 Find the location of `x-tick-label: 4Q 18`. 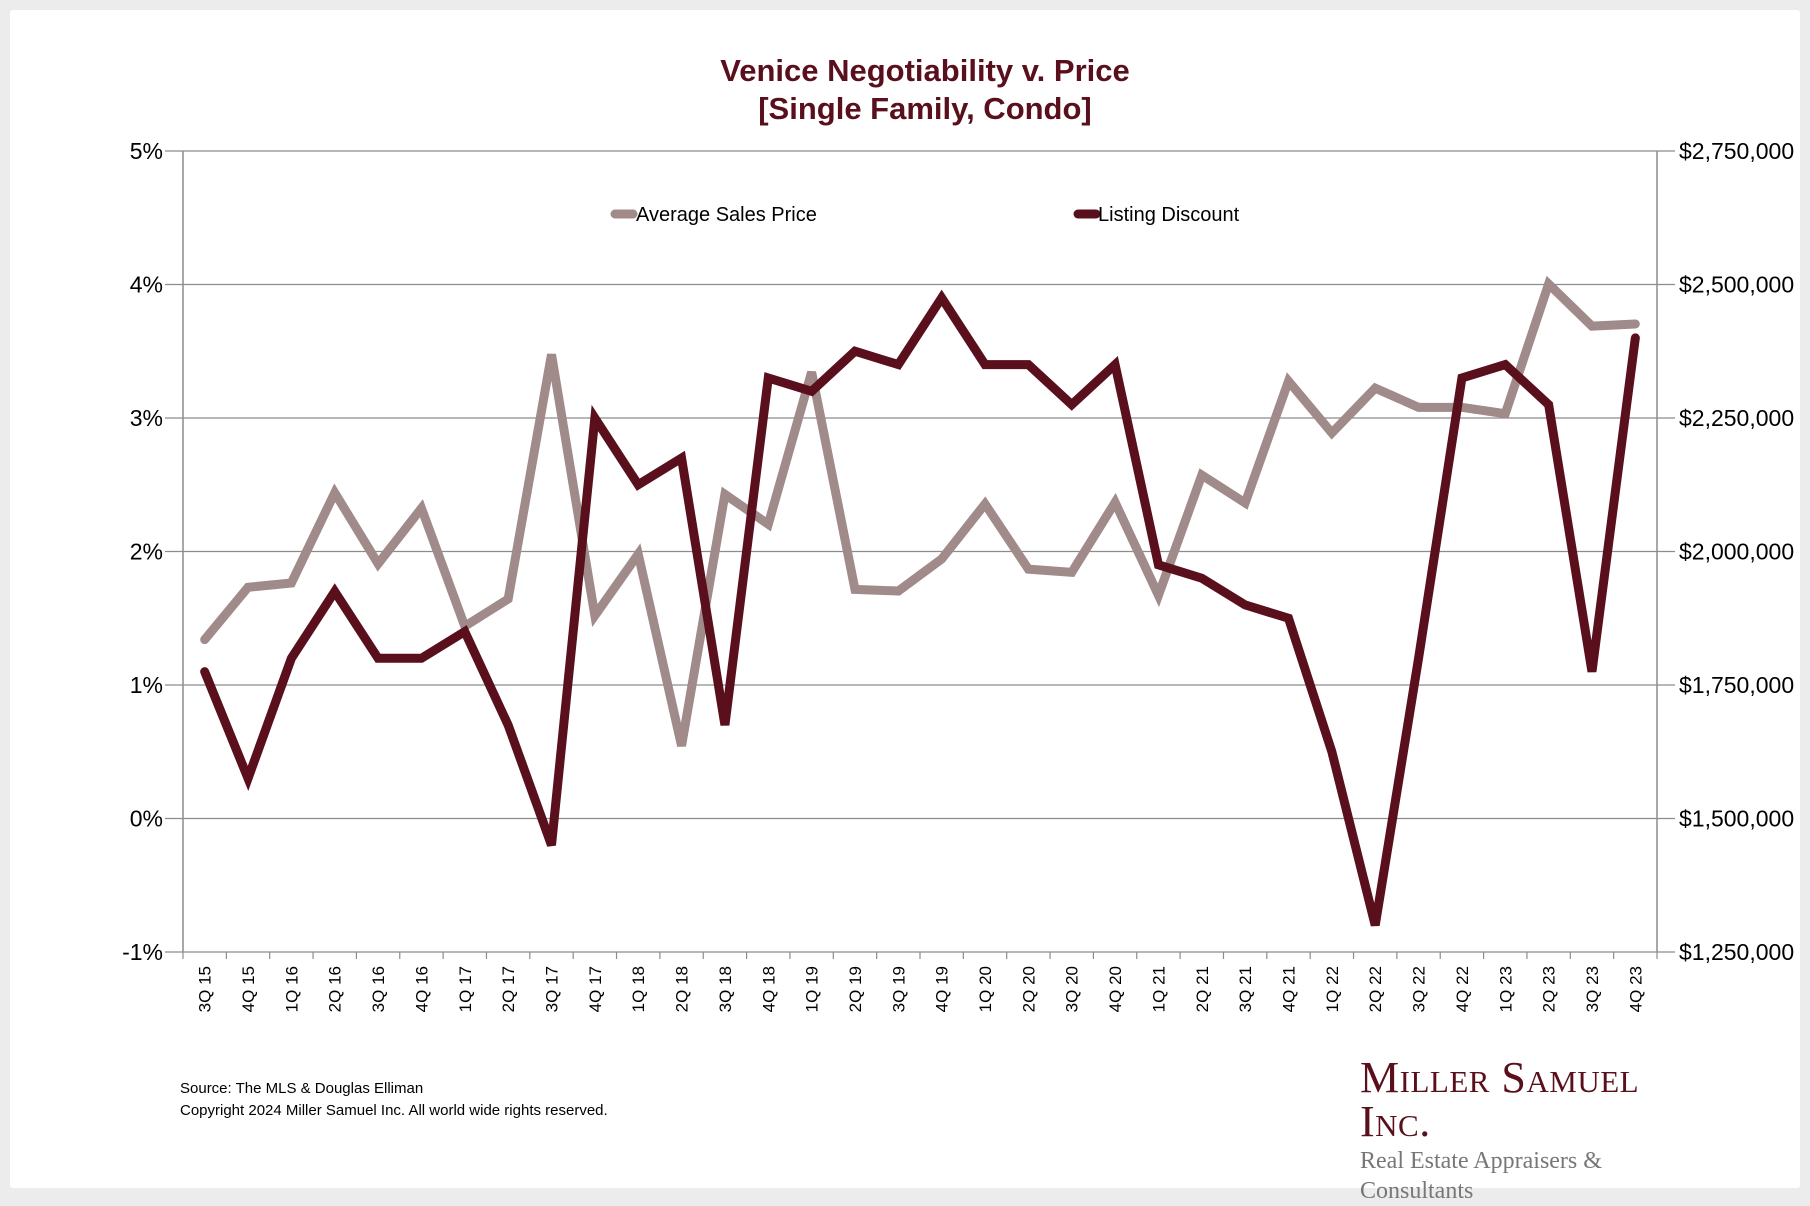

x-tick-label: 4Q 18 is located at coordinates (768, 989).